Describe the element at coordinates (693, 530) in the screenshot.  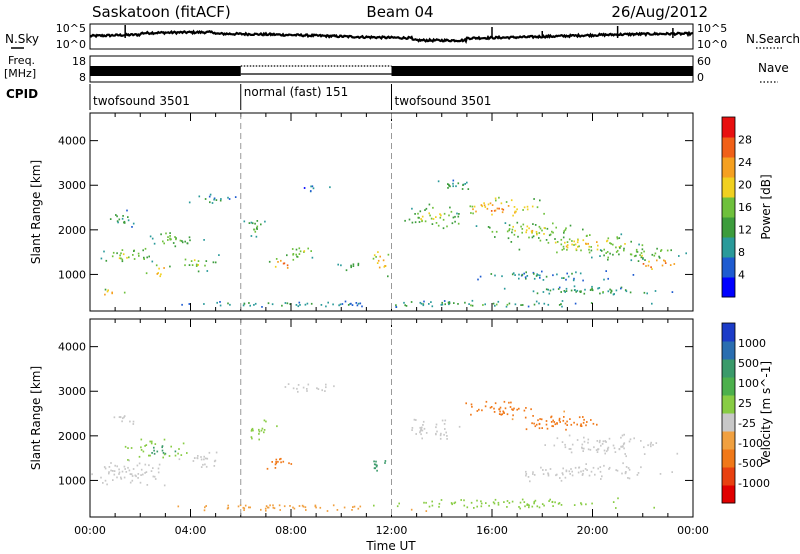
I see `x-tick-label: 00:00` at that location.